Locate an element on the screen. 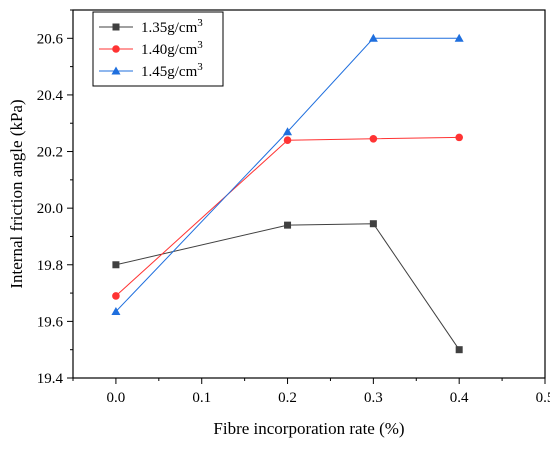  y-tick-label: 20.2 is located at coordinates (50, 153).